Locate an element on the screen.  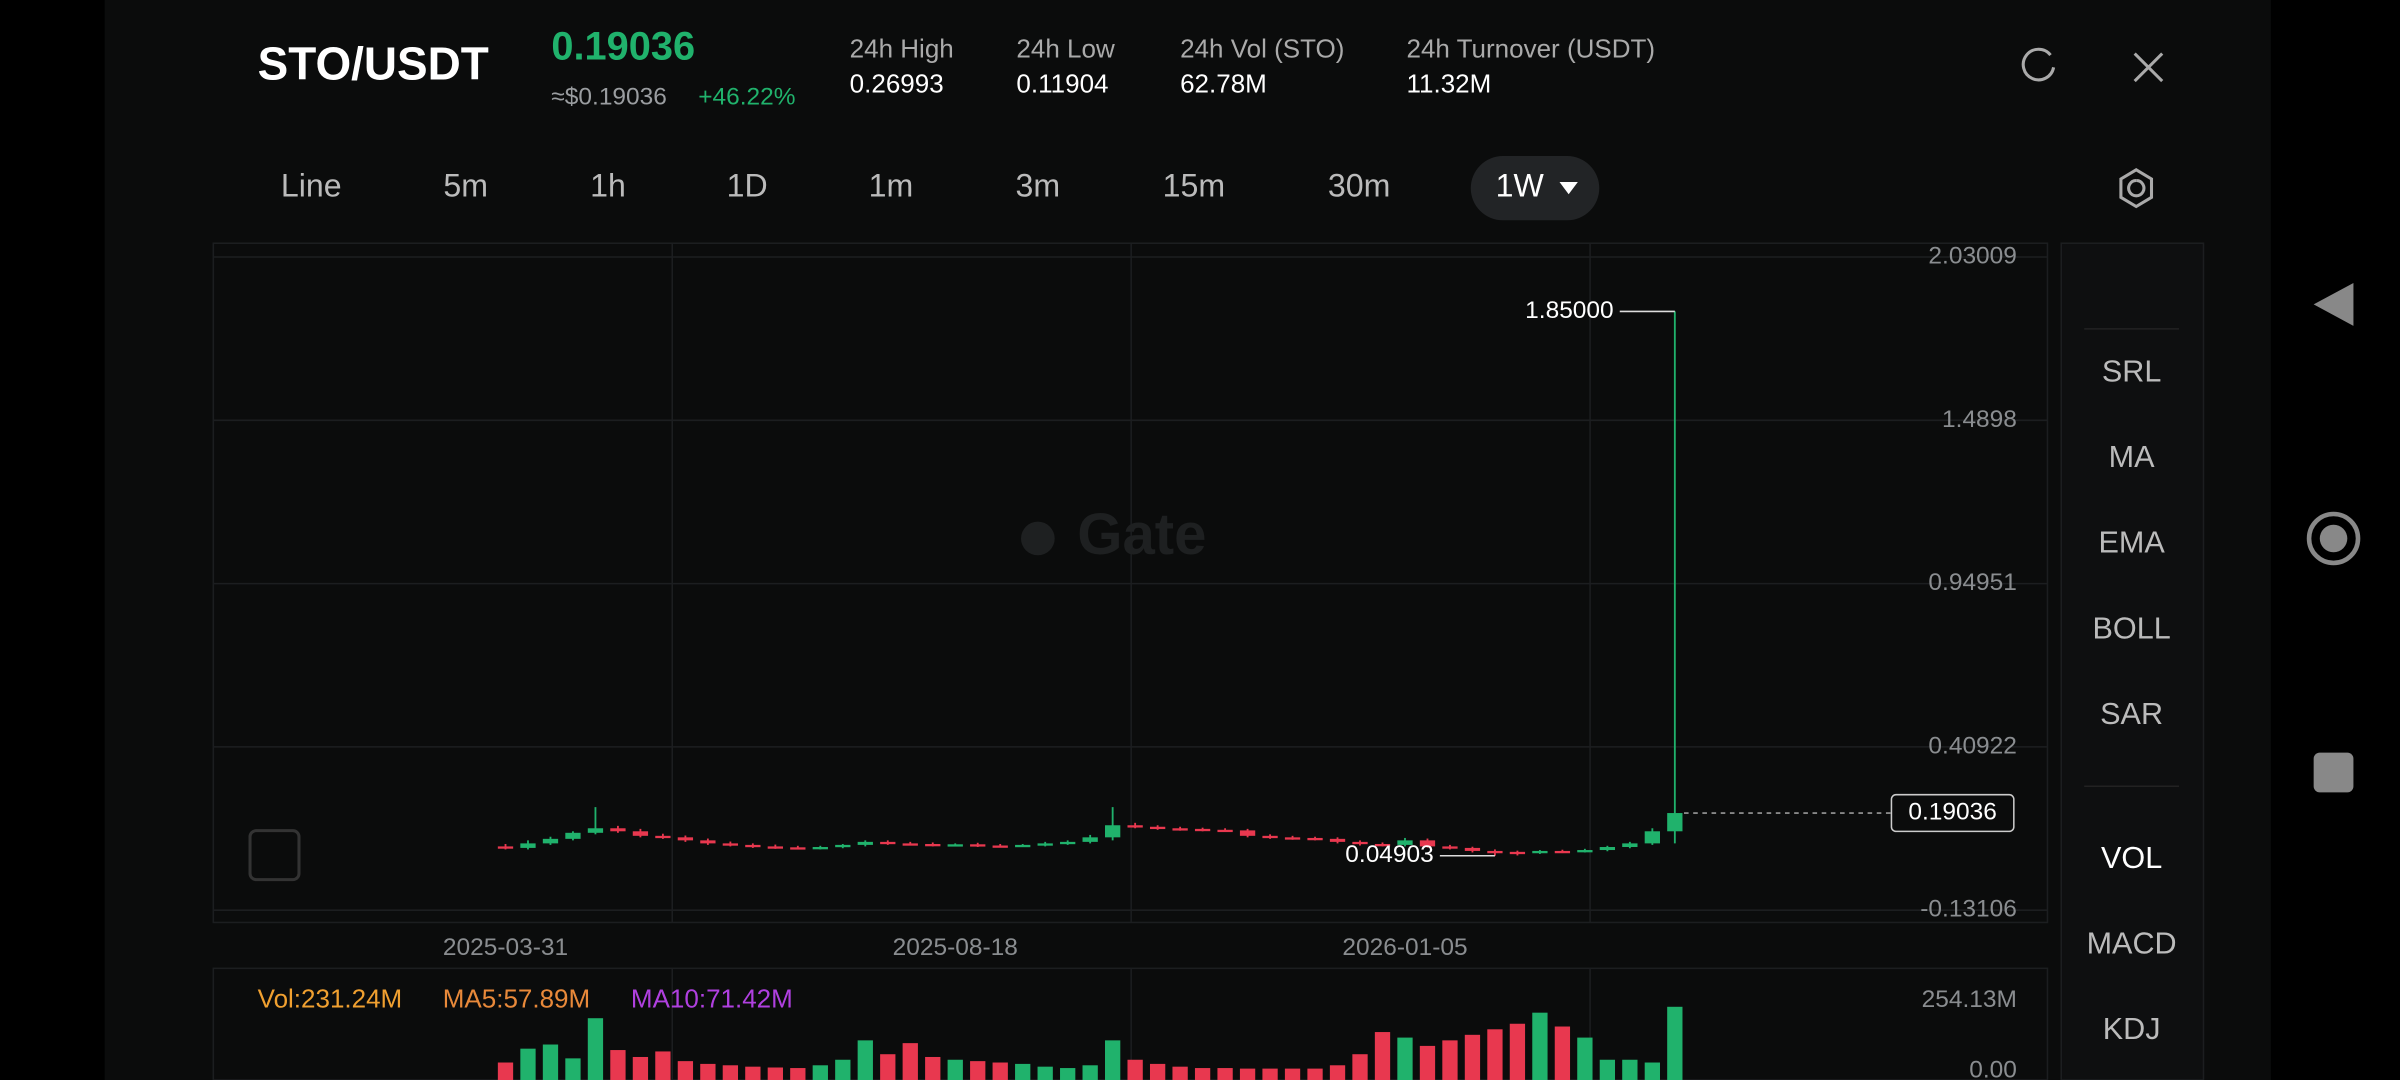
indicator: SAR is located at coordinates (2131, 714).